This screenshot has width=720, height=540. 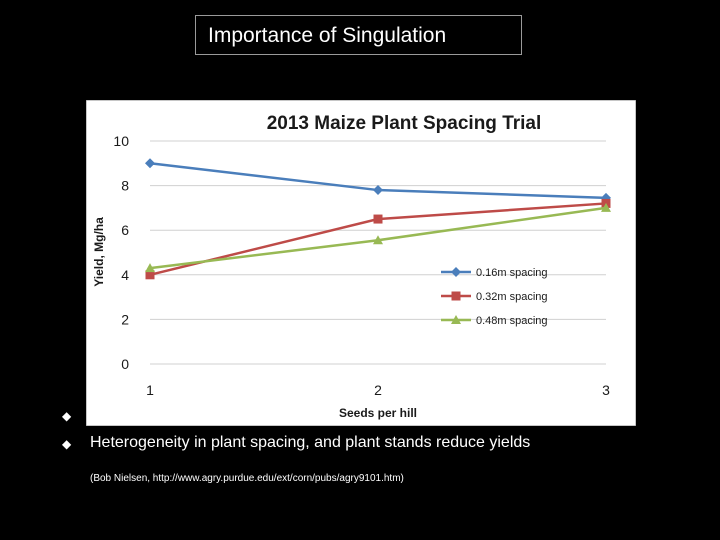 What do you see at coordinates (150, 390) in the screenshot?
I see `x-tick-label: 1` at bounding box center [150, 390].